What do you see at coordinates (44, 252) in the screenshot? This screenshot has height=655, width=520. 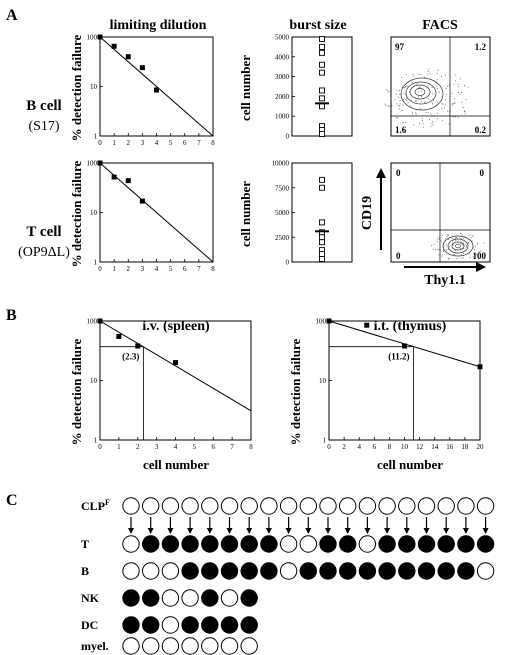 I see `row-label-tcell-sub: (OP9ΔL)` at bounding box center [44, 252].